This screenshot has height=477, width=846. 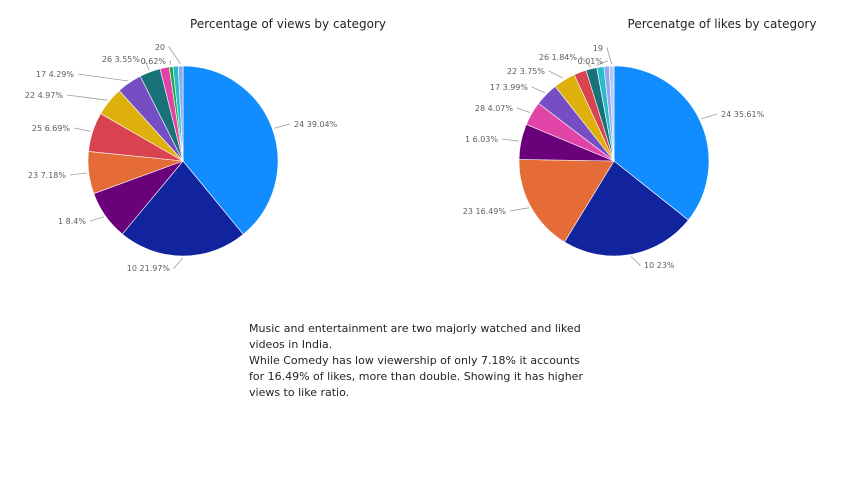 What do you see at coordinates (121, 59) in the screenshot?
I see `slice-data-label: 26 3.55%` at bounding box center [121, 59].